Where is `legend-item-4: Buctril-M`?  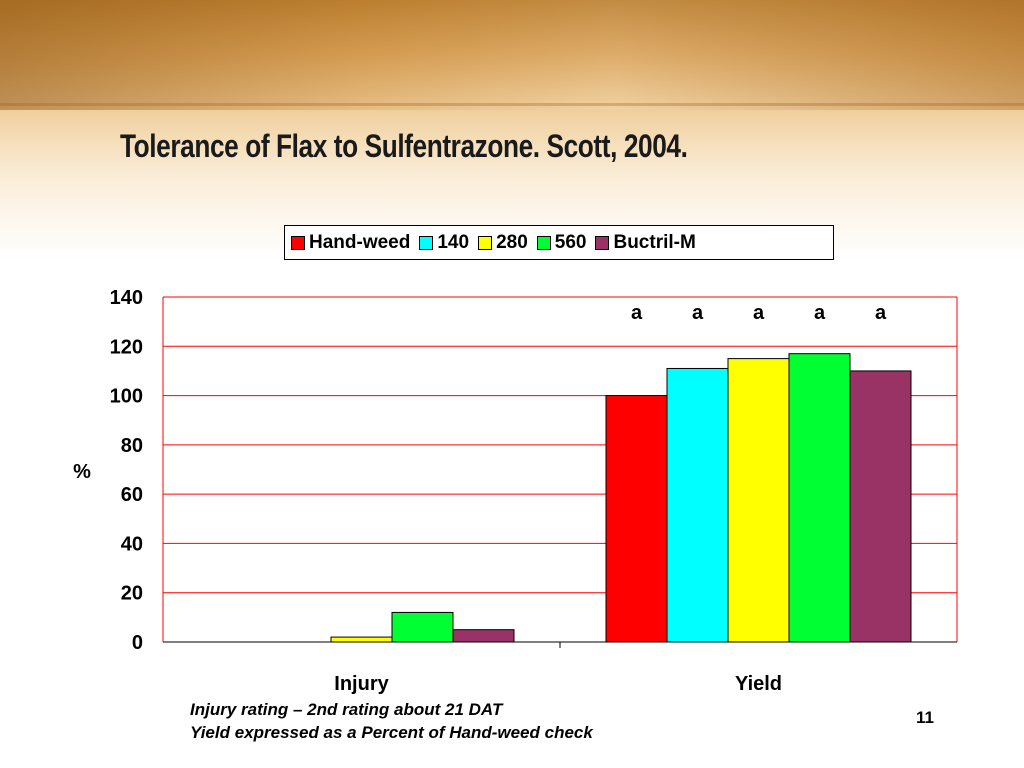
legend-item-4: Buctril-M is located at coordinates (645, 242).